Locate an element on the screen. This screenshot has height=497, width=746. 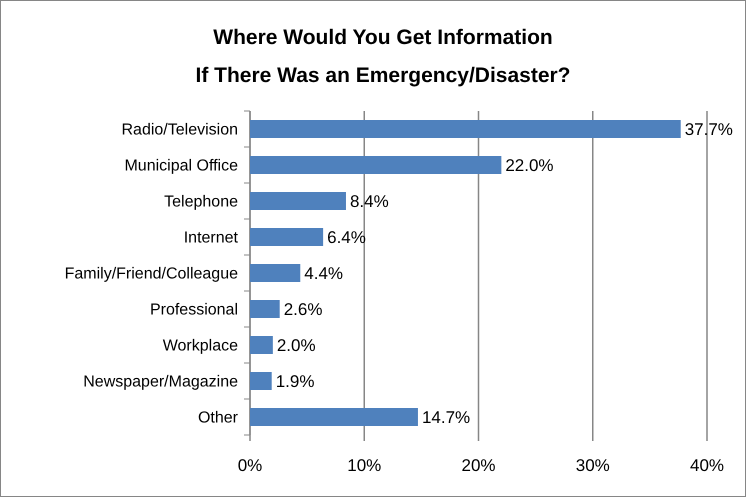
x-tick-label: 40% is located at coordinates (707, 465).